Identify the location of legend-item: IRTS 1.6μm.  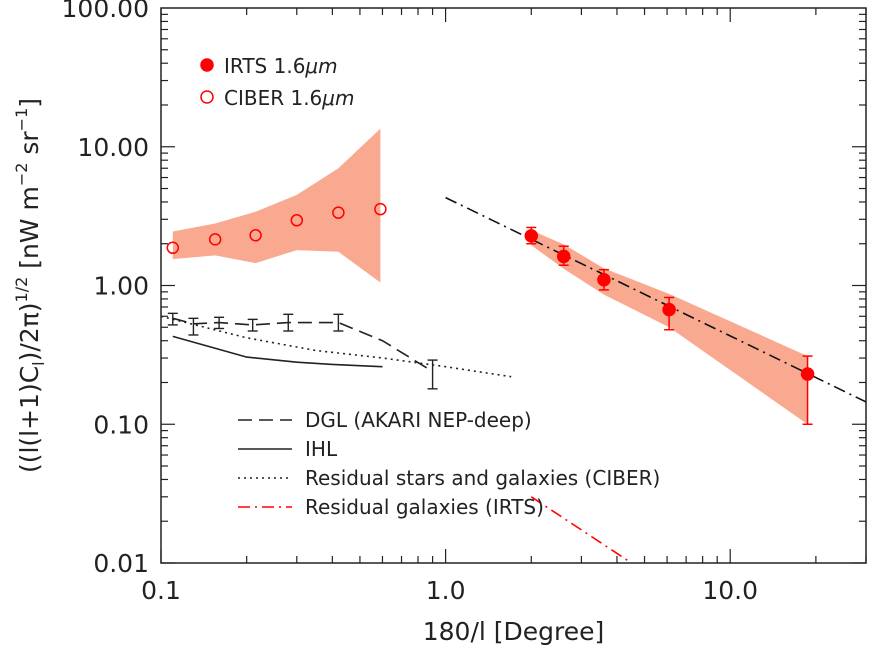
(269, 66).